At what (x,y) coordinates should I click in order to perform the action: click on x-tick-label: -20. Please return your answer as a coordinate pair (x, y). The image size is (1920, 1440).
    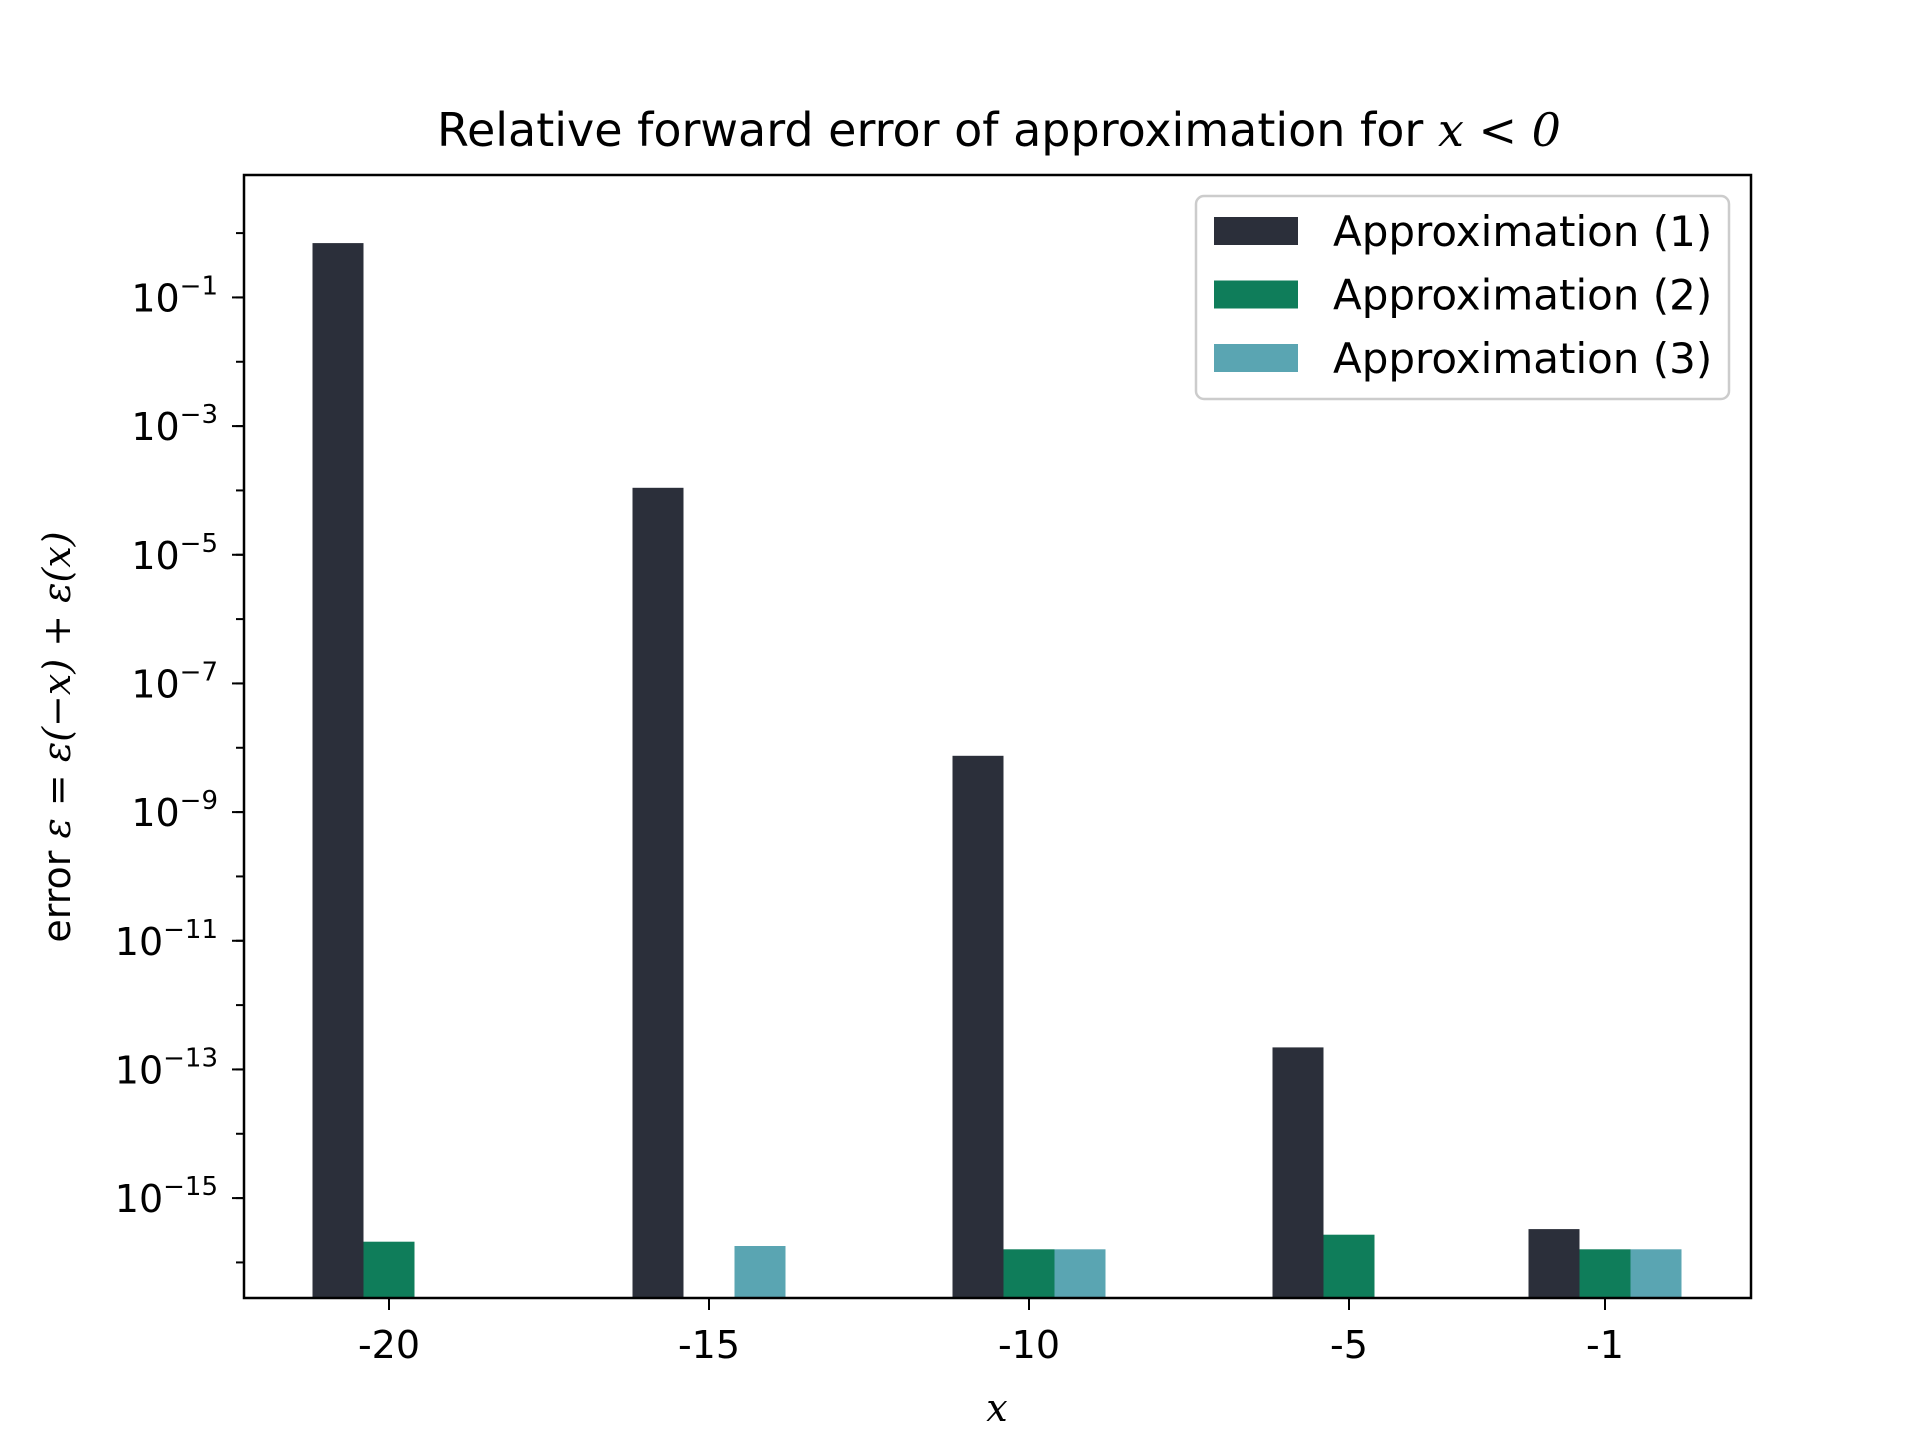
    Looking at the image, I should click on (389, 1345).